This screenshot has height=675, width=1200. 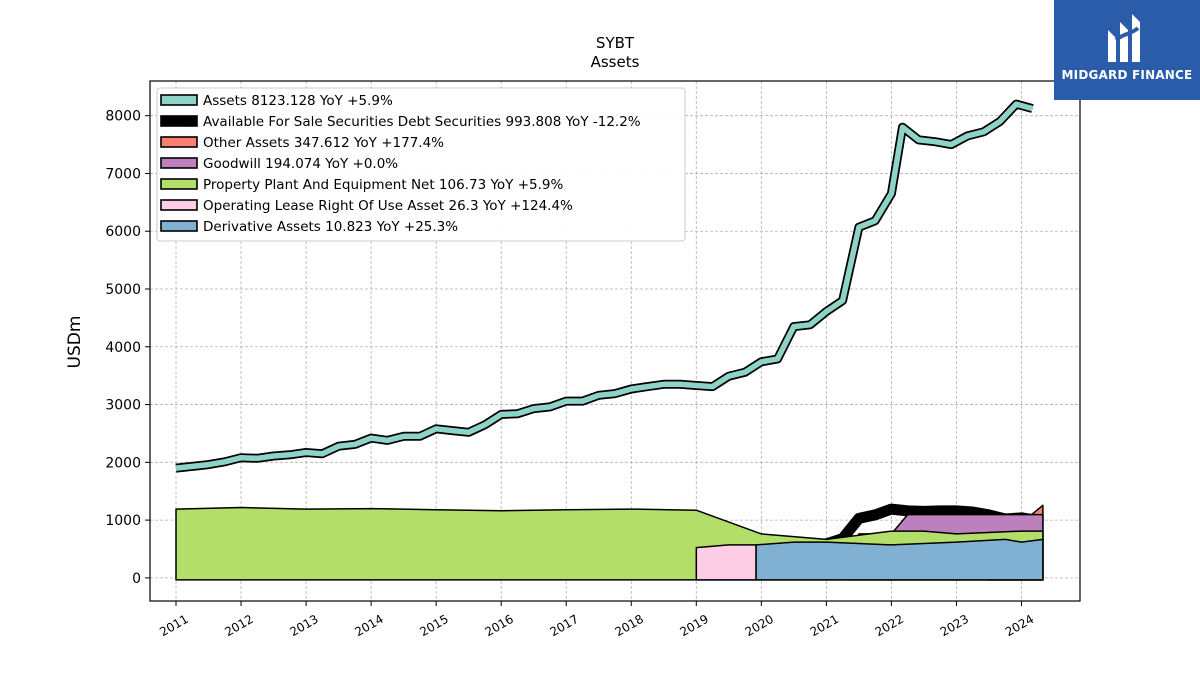 What do you see at coordinates (1127, 75) in the screenshot?
I see `brand-name: MIDGARD FINANCE` at bounding box center [1127, 75].